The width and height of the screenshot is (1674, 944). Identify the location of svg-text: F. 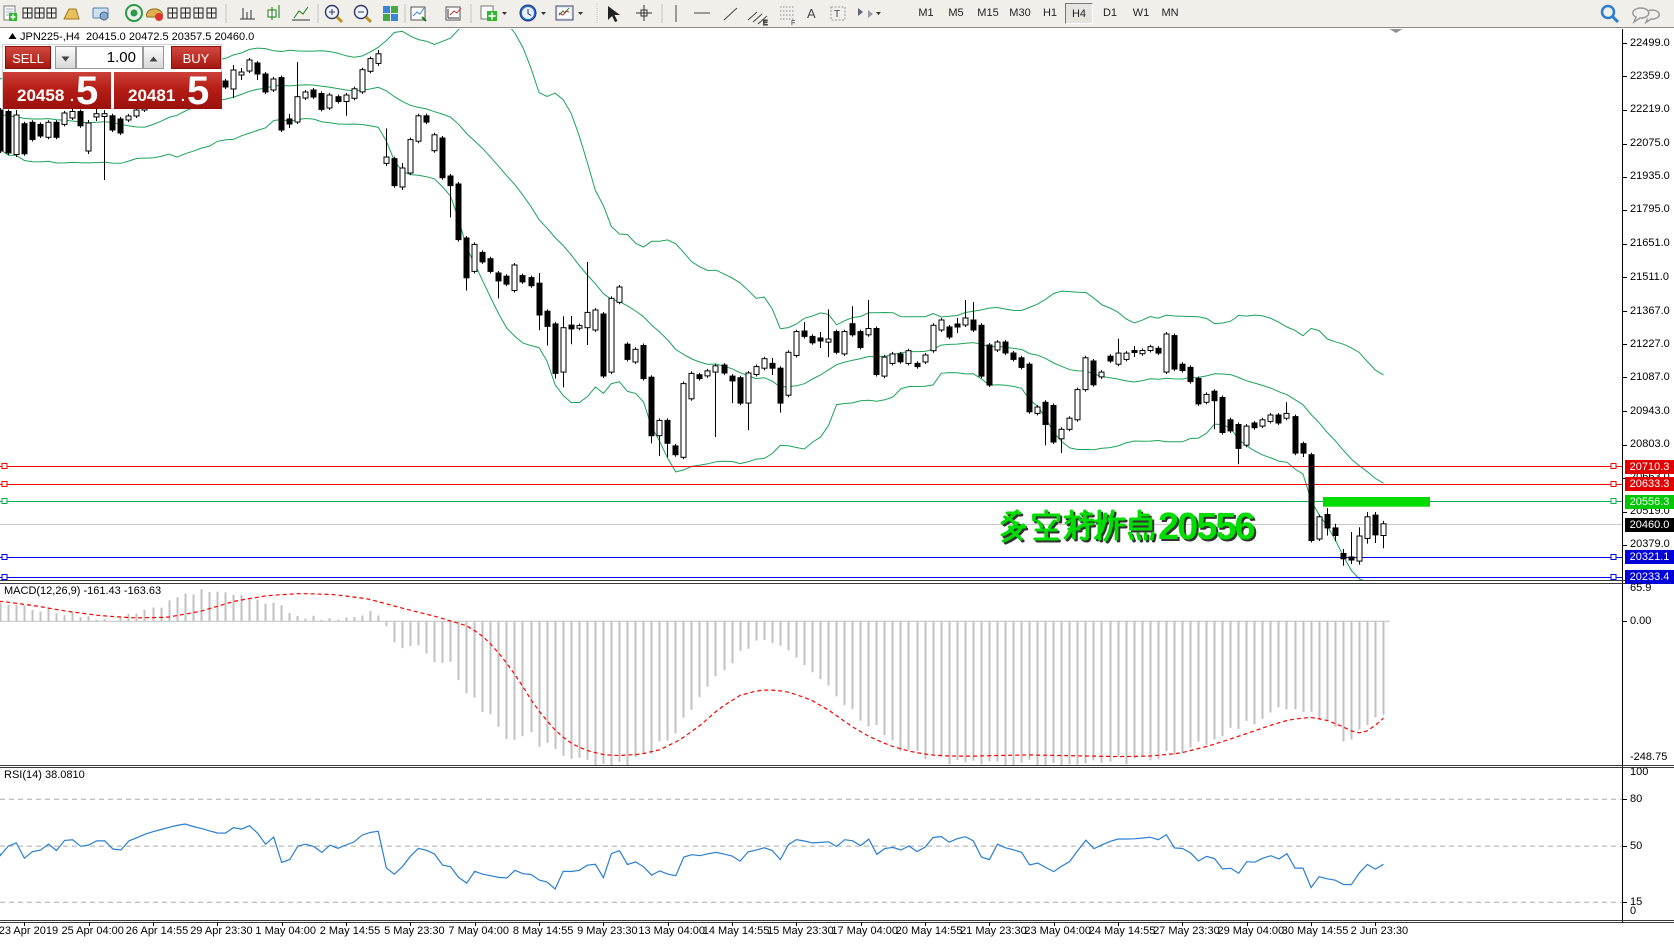
(793, 23).